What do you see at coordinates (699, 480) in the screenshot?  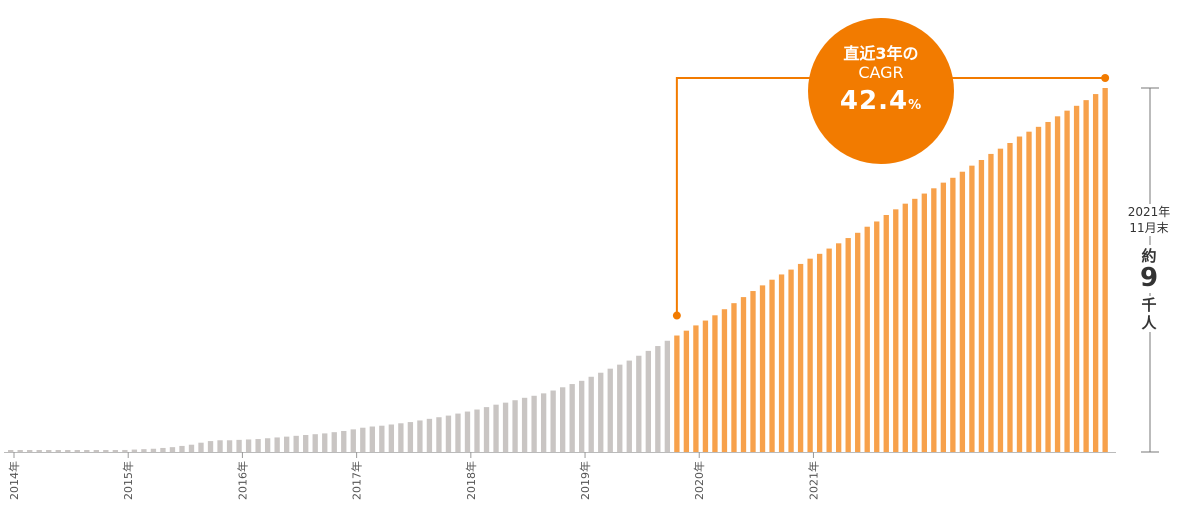 I see `x-tick-label: 2020年` at bounding box center [699, 480].